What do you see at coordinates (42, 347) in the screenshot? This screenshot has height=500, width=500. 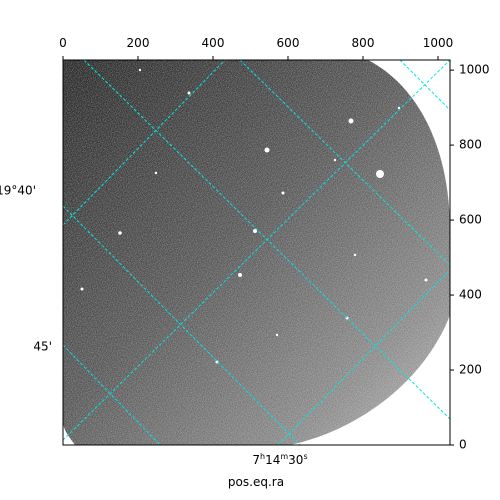 I see `dec-tick-label: 45'` at bounding box center [42, 347].